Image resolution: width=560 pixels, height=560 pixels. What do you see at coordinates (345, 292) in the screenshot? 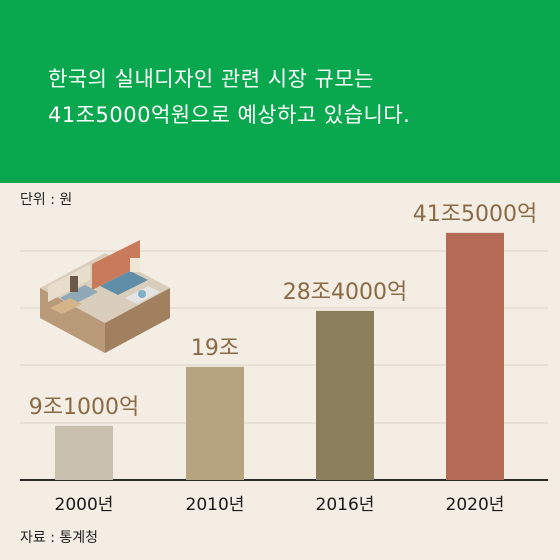
I see `data-label-2: 28조4000억` at bounding box center [345, 292].